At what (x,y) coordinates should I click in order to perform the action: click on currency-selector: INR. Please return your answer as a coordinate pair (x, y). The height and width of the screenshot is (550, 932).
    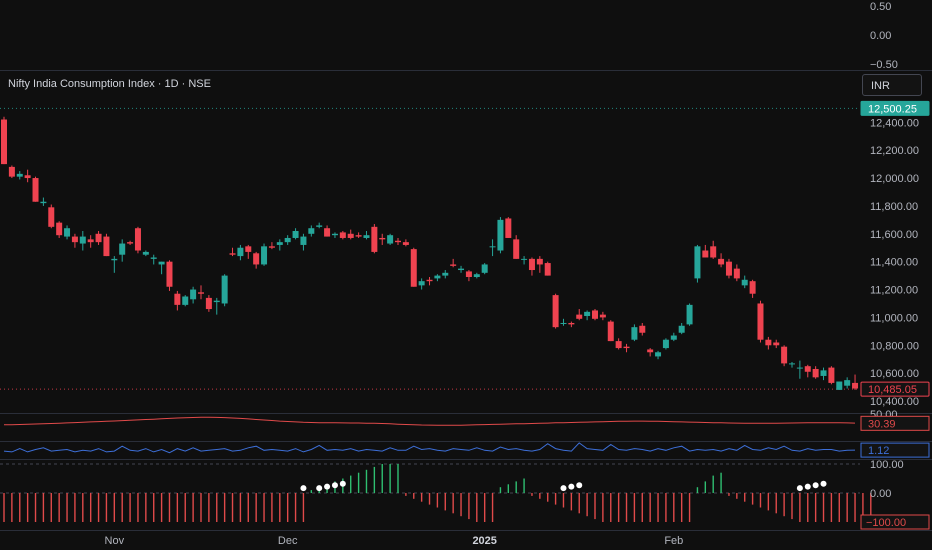
    Looking at the image, I should click on (892, 85).